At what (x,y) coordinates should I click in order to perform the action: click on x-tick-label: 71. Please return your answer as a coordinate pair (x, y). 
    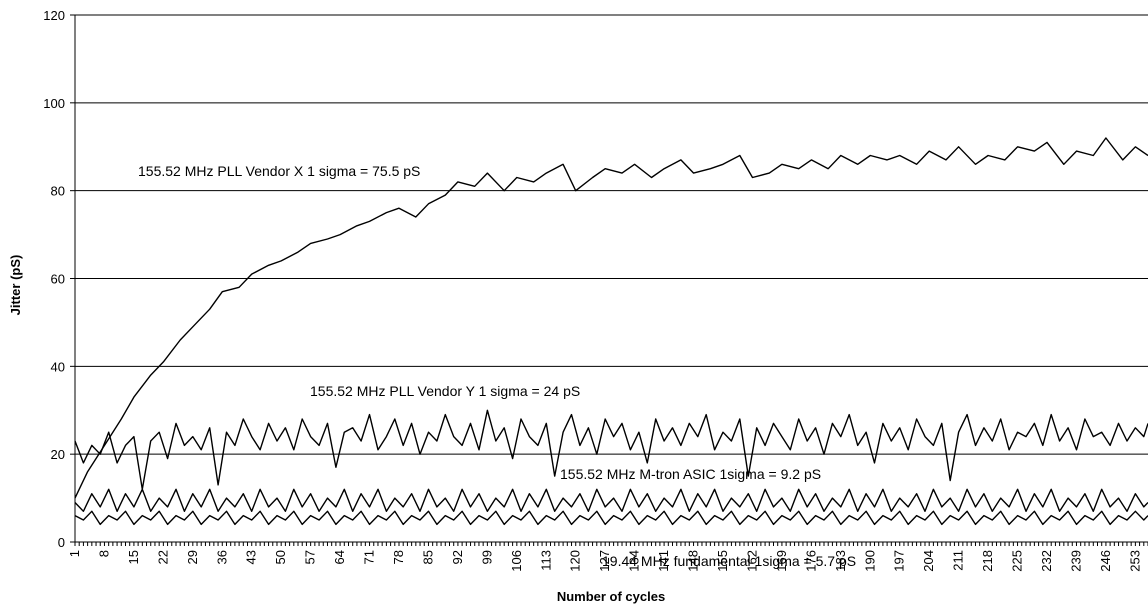
    Looking at the image, I should click on (369, 557).